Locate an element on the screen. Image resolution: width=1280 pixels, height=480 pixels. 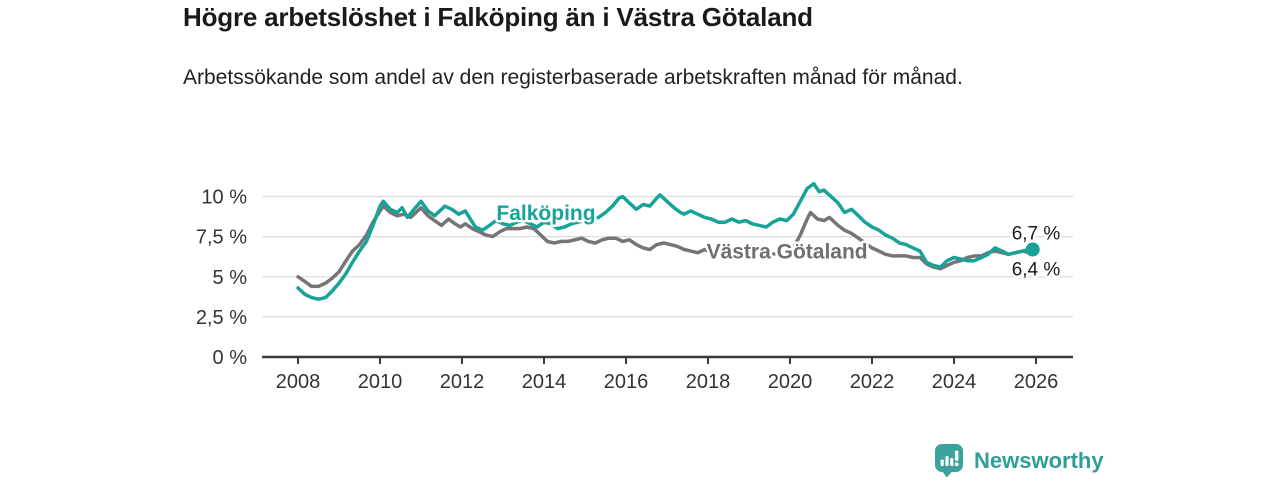
newsworthy-logo: Newsworthy is located at coordinates (1019, 460).